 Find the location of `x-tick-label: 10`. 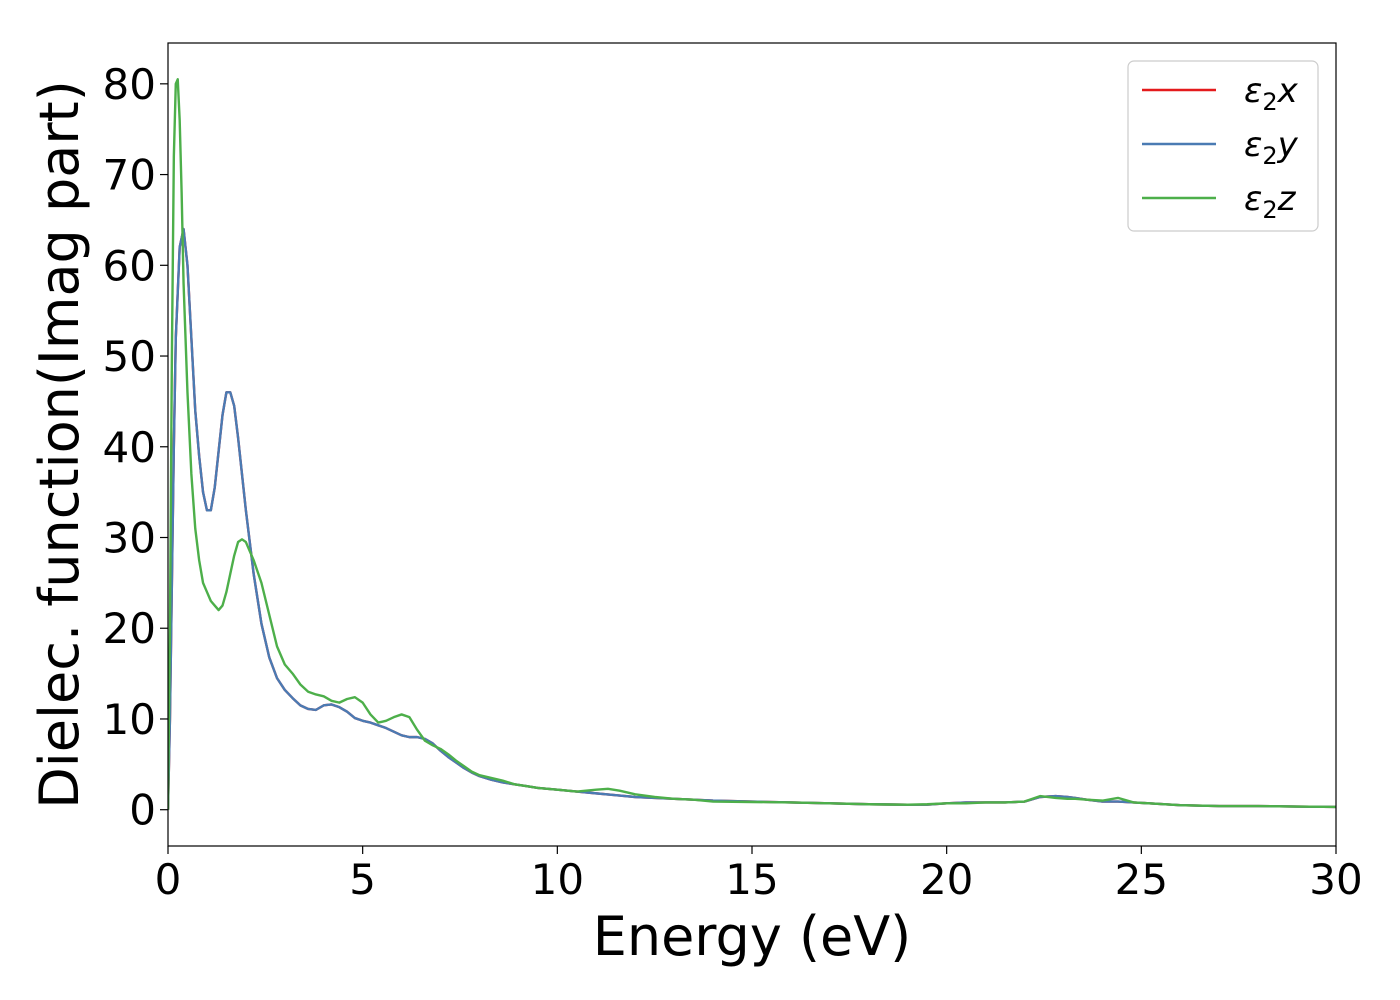

x-tick-label: 10 is located at coordinates (557, 879).